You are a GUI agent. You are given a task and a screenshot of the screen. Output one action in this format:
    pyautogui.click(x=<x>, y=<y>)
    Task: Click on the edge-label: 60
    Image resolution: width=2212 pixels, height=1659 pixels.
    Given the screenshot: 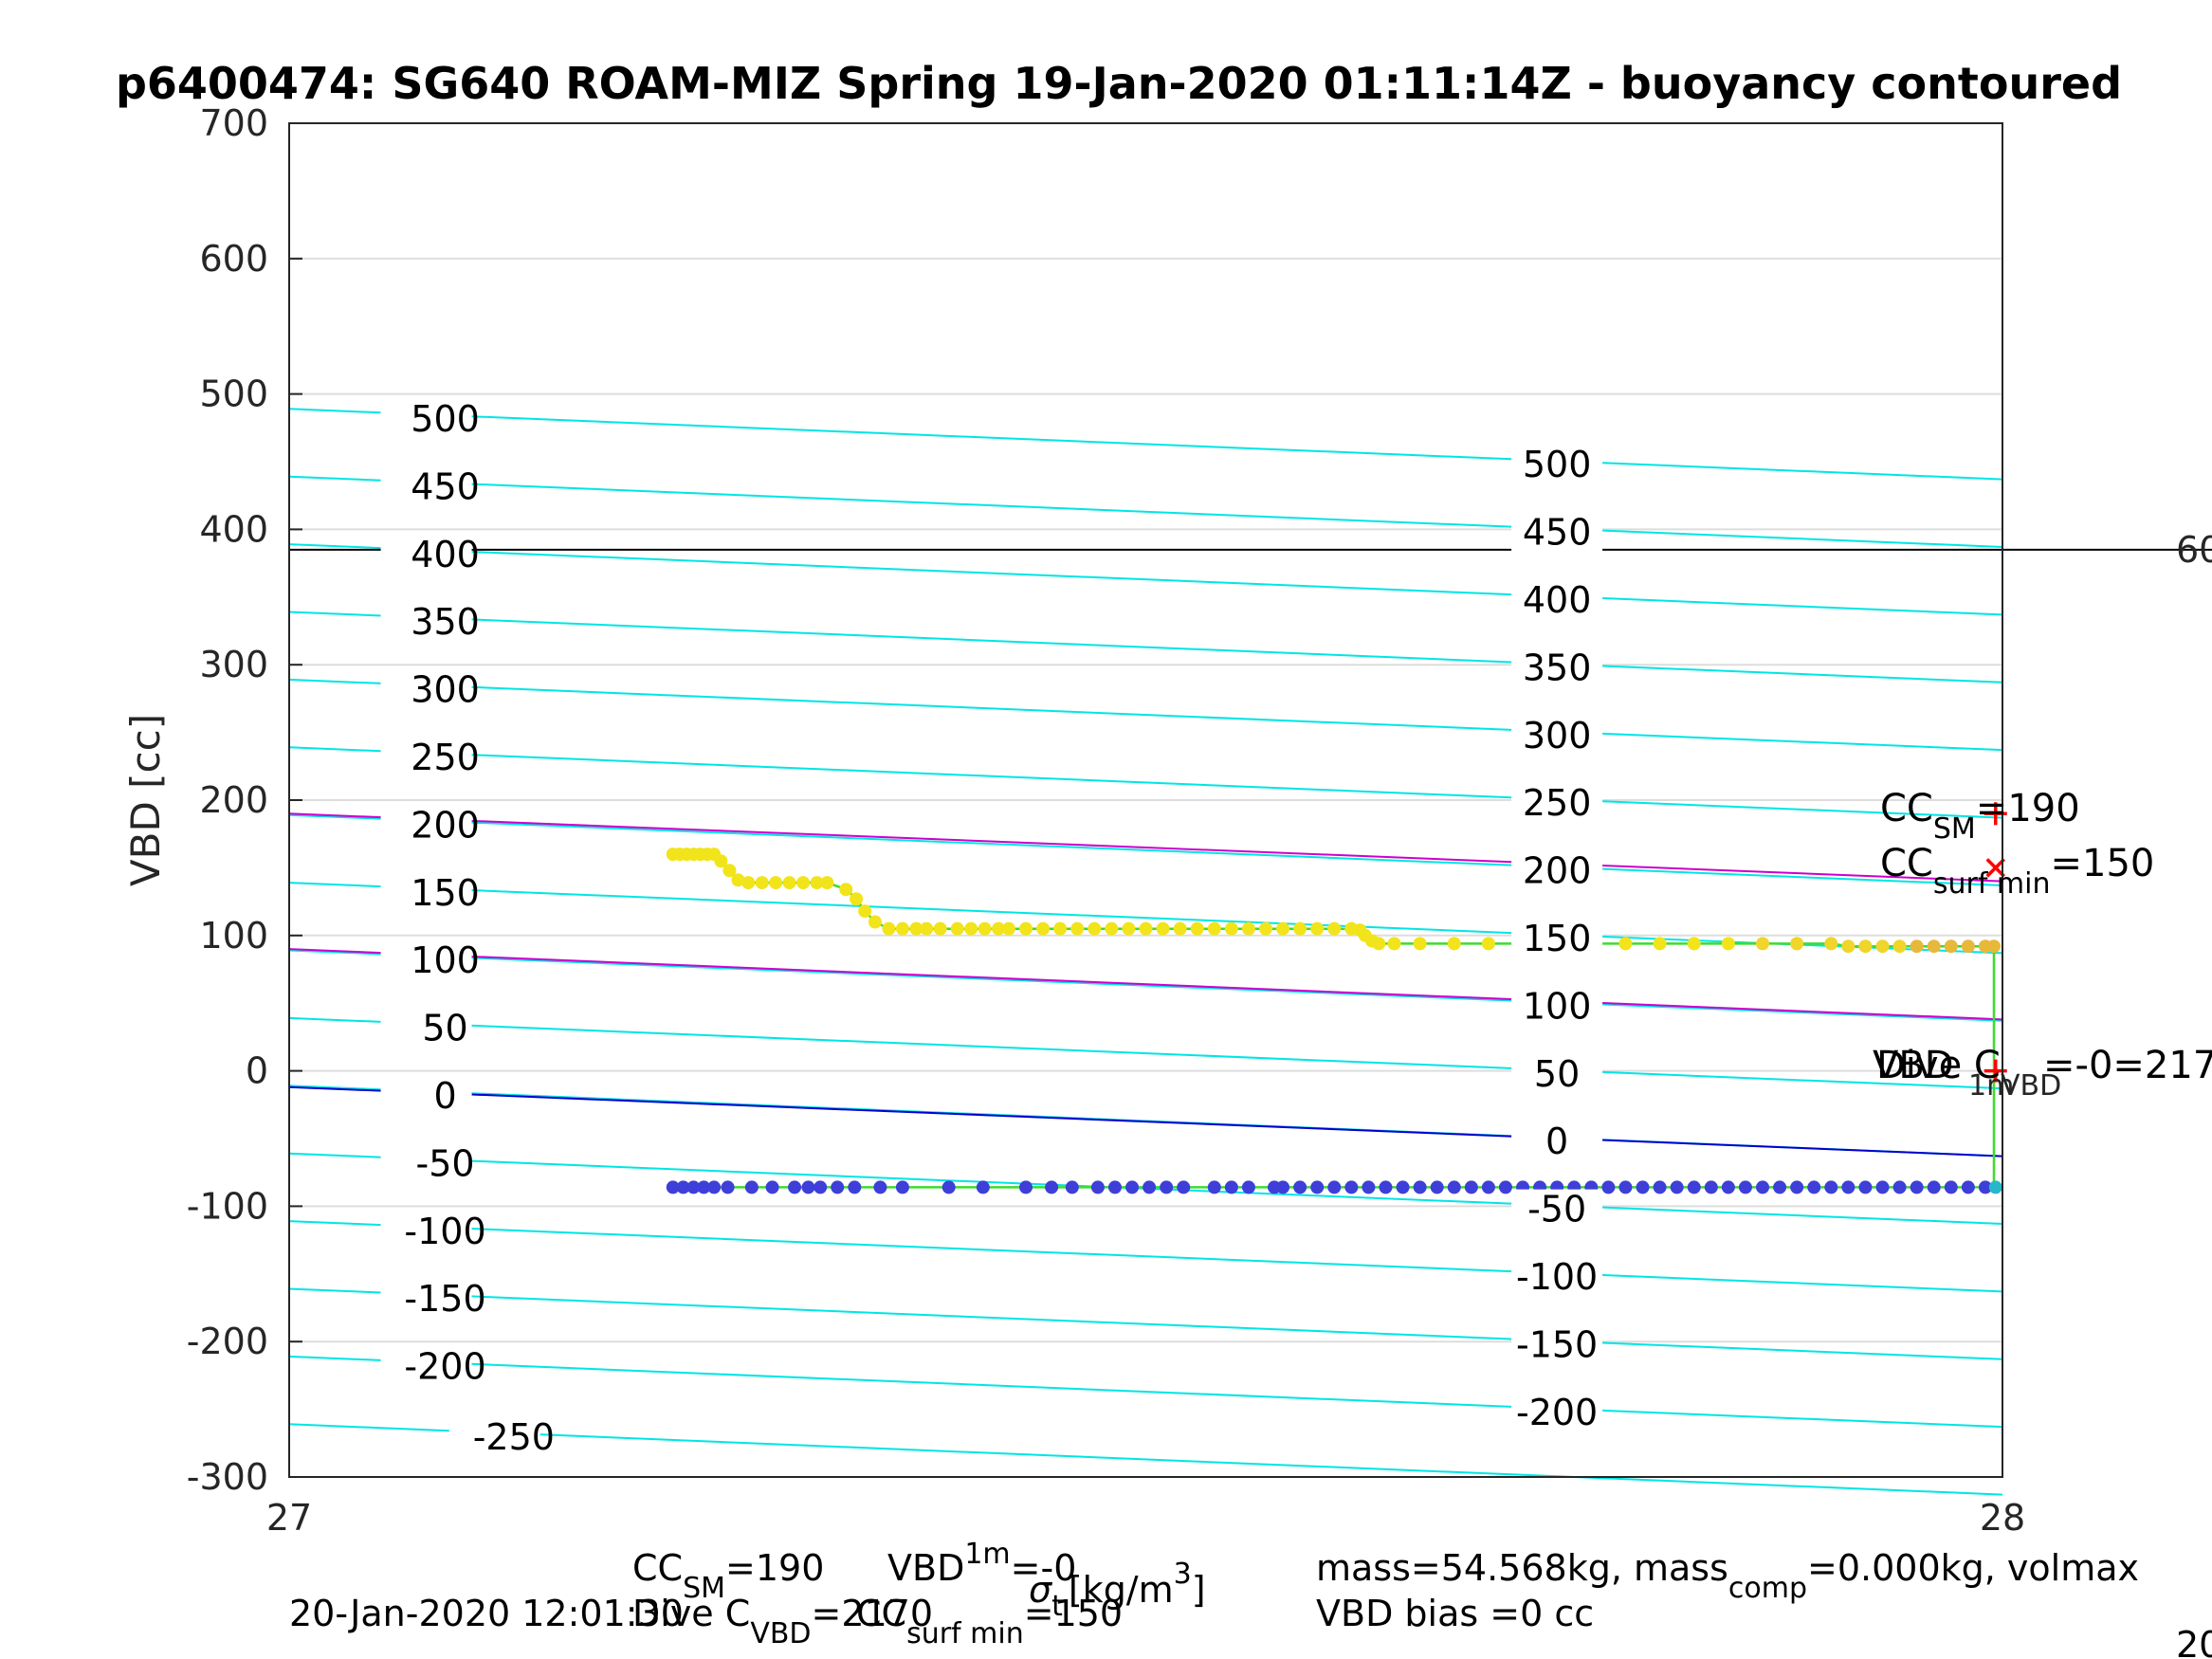 What is the action you would take?
    pyautogui.click(x=2194, y=550)
    